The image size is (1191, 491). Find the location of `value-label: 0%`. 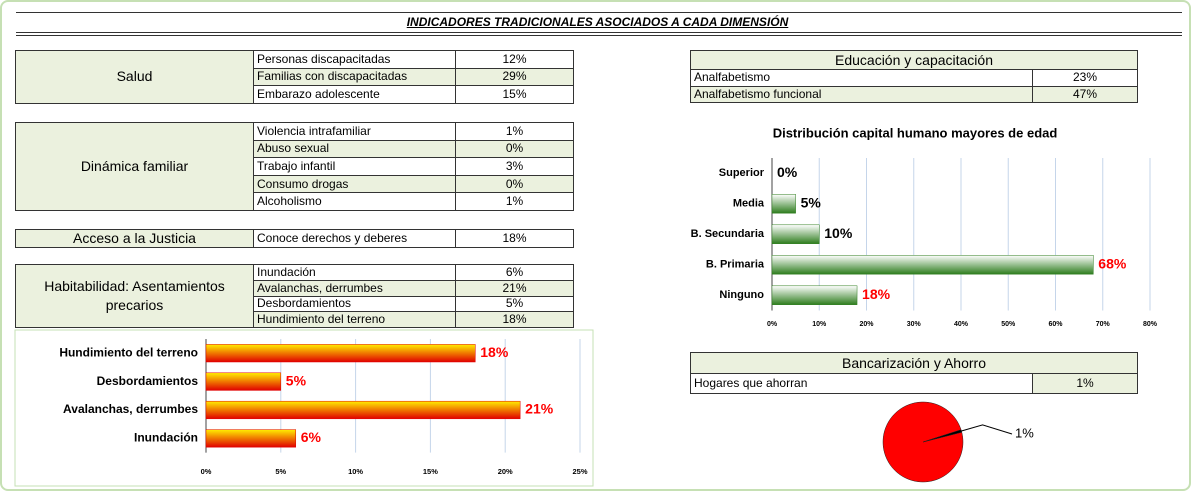

value-label: 0% is located at coordinates (787, 172).